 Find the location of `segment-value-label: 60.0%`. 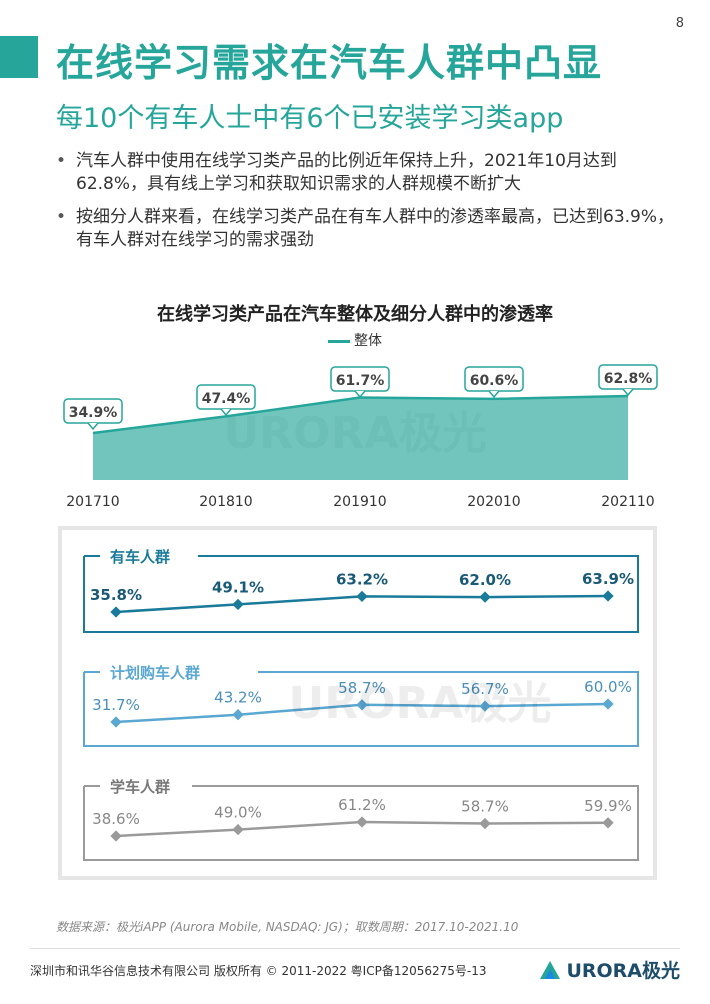

segment-value-label: 60.0% is located at coordinates (608, 687).